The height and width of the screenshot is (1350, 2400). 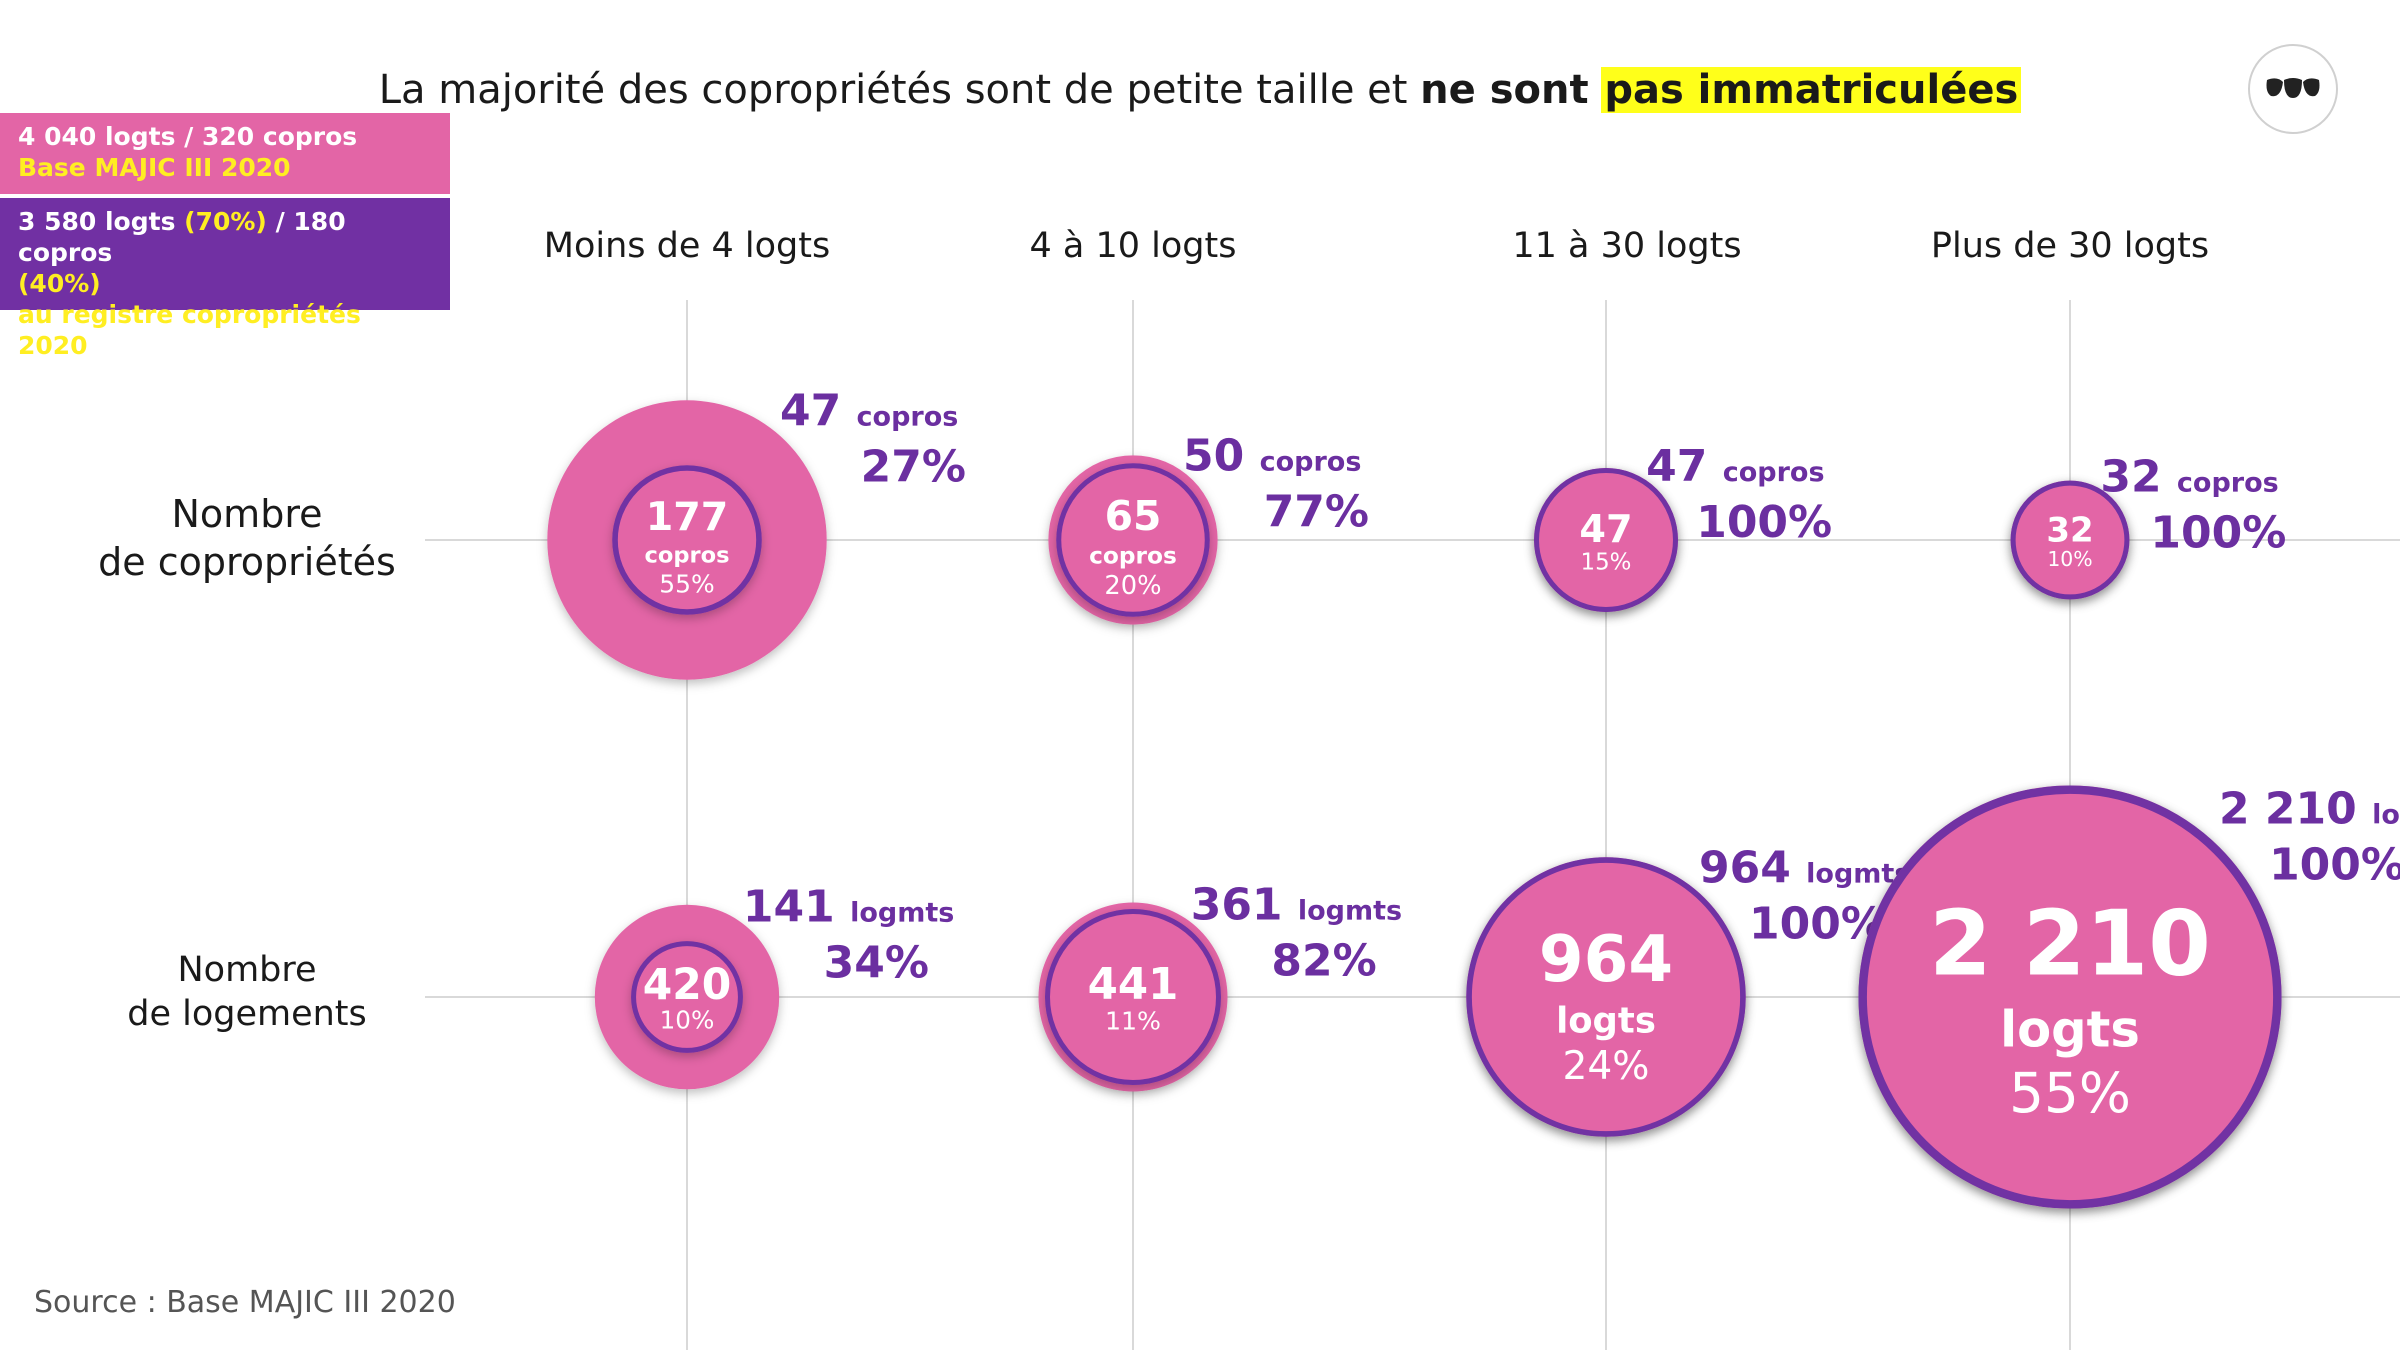 I want to click on legend-base-majic-label: Base MAJIC III 2020, so click(x=154, y=167).